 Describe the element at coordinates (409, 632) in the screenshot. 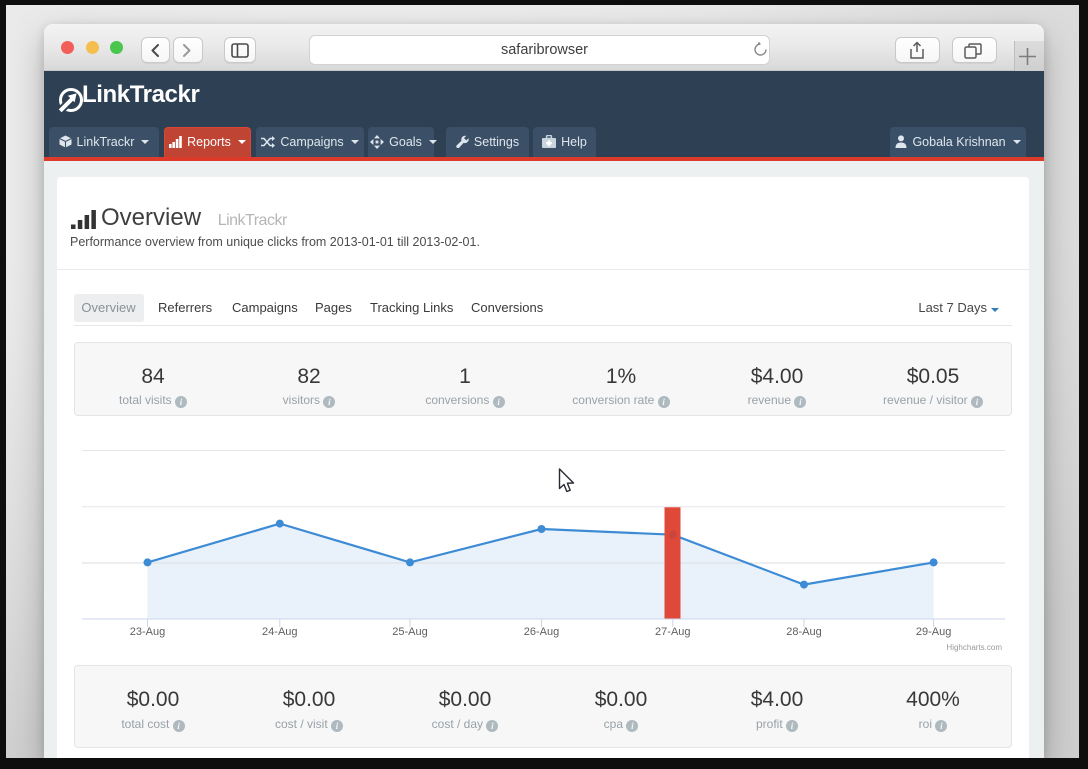

I see `svg-text: 25-Aug` at that location.